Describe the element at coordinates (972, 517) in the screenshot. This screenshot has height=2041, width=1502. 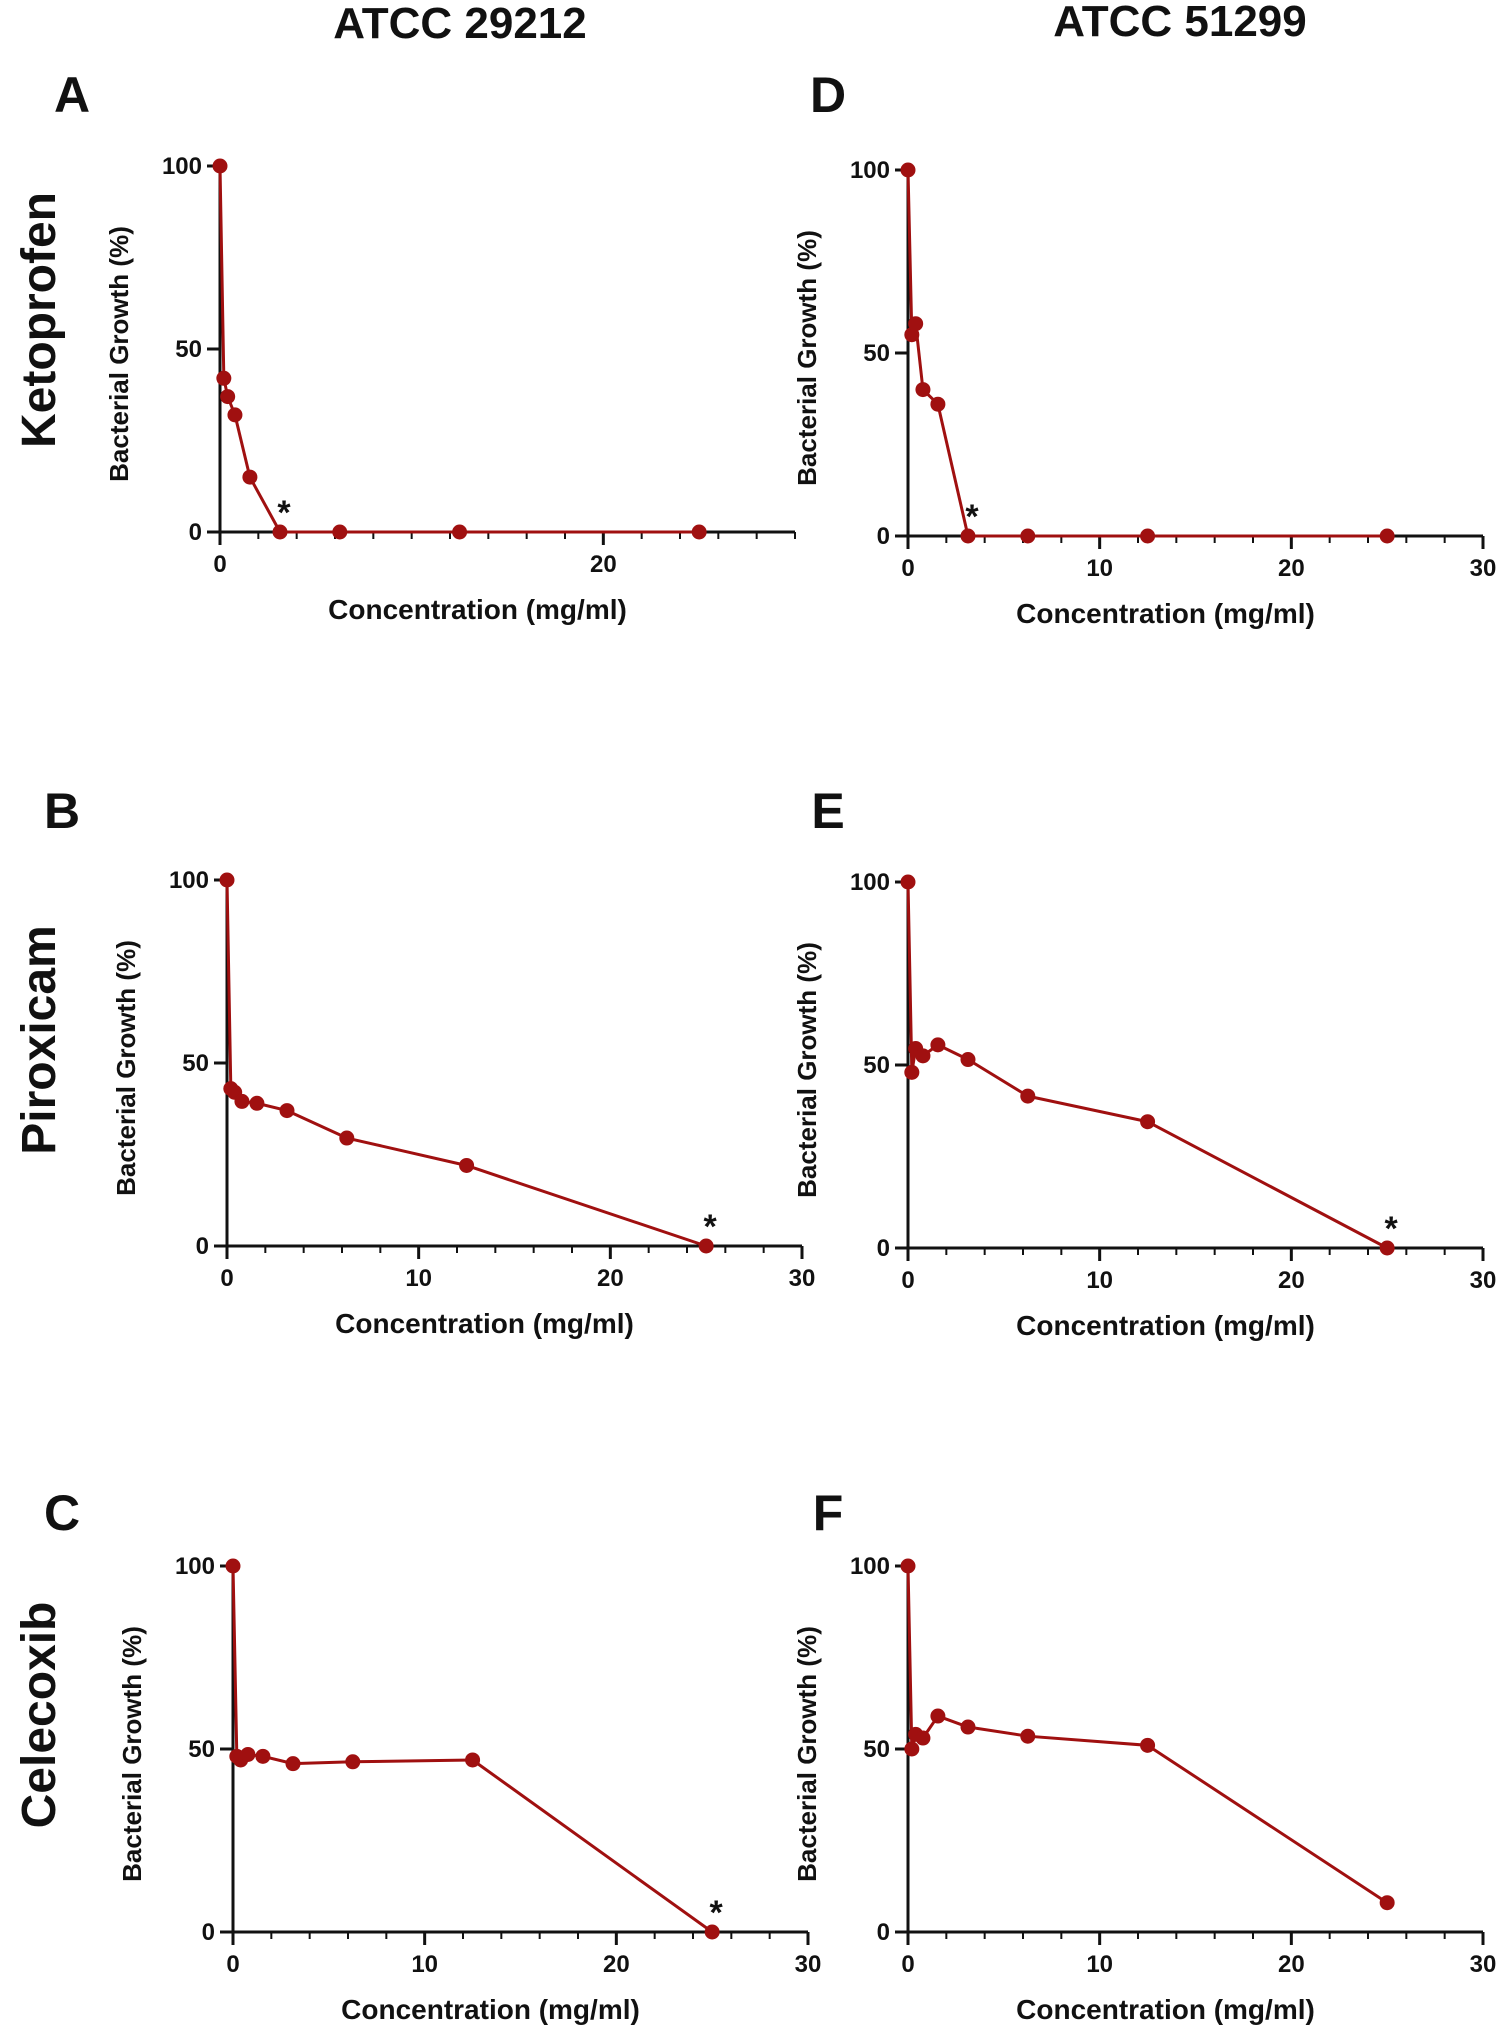
I see `significance-star-d: *` at that location.